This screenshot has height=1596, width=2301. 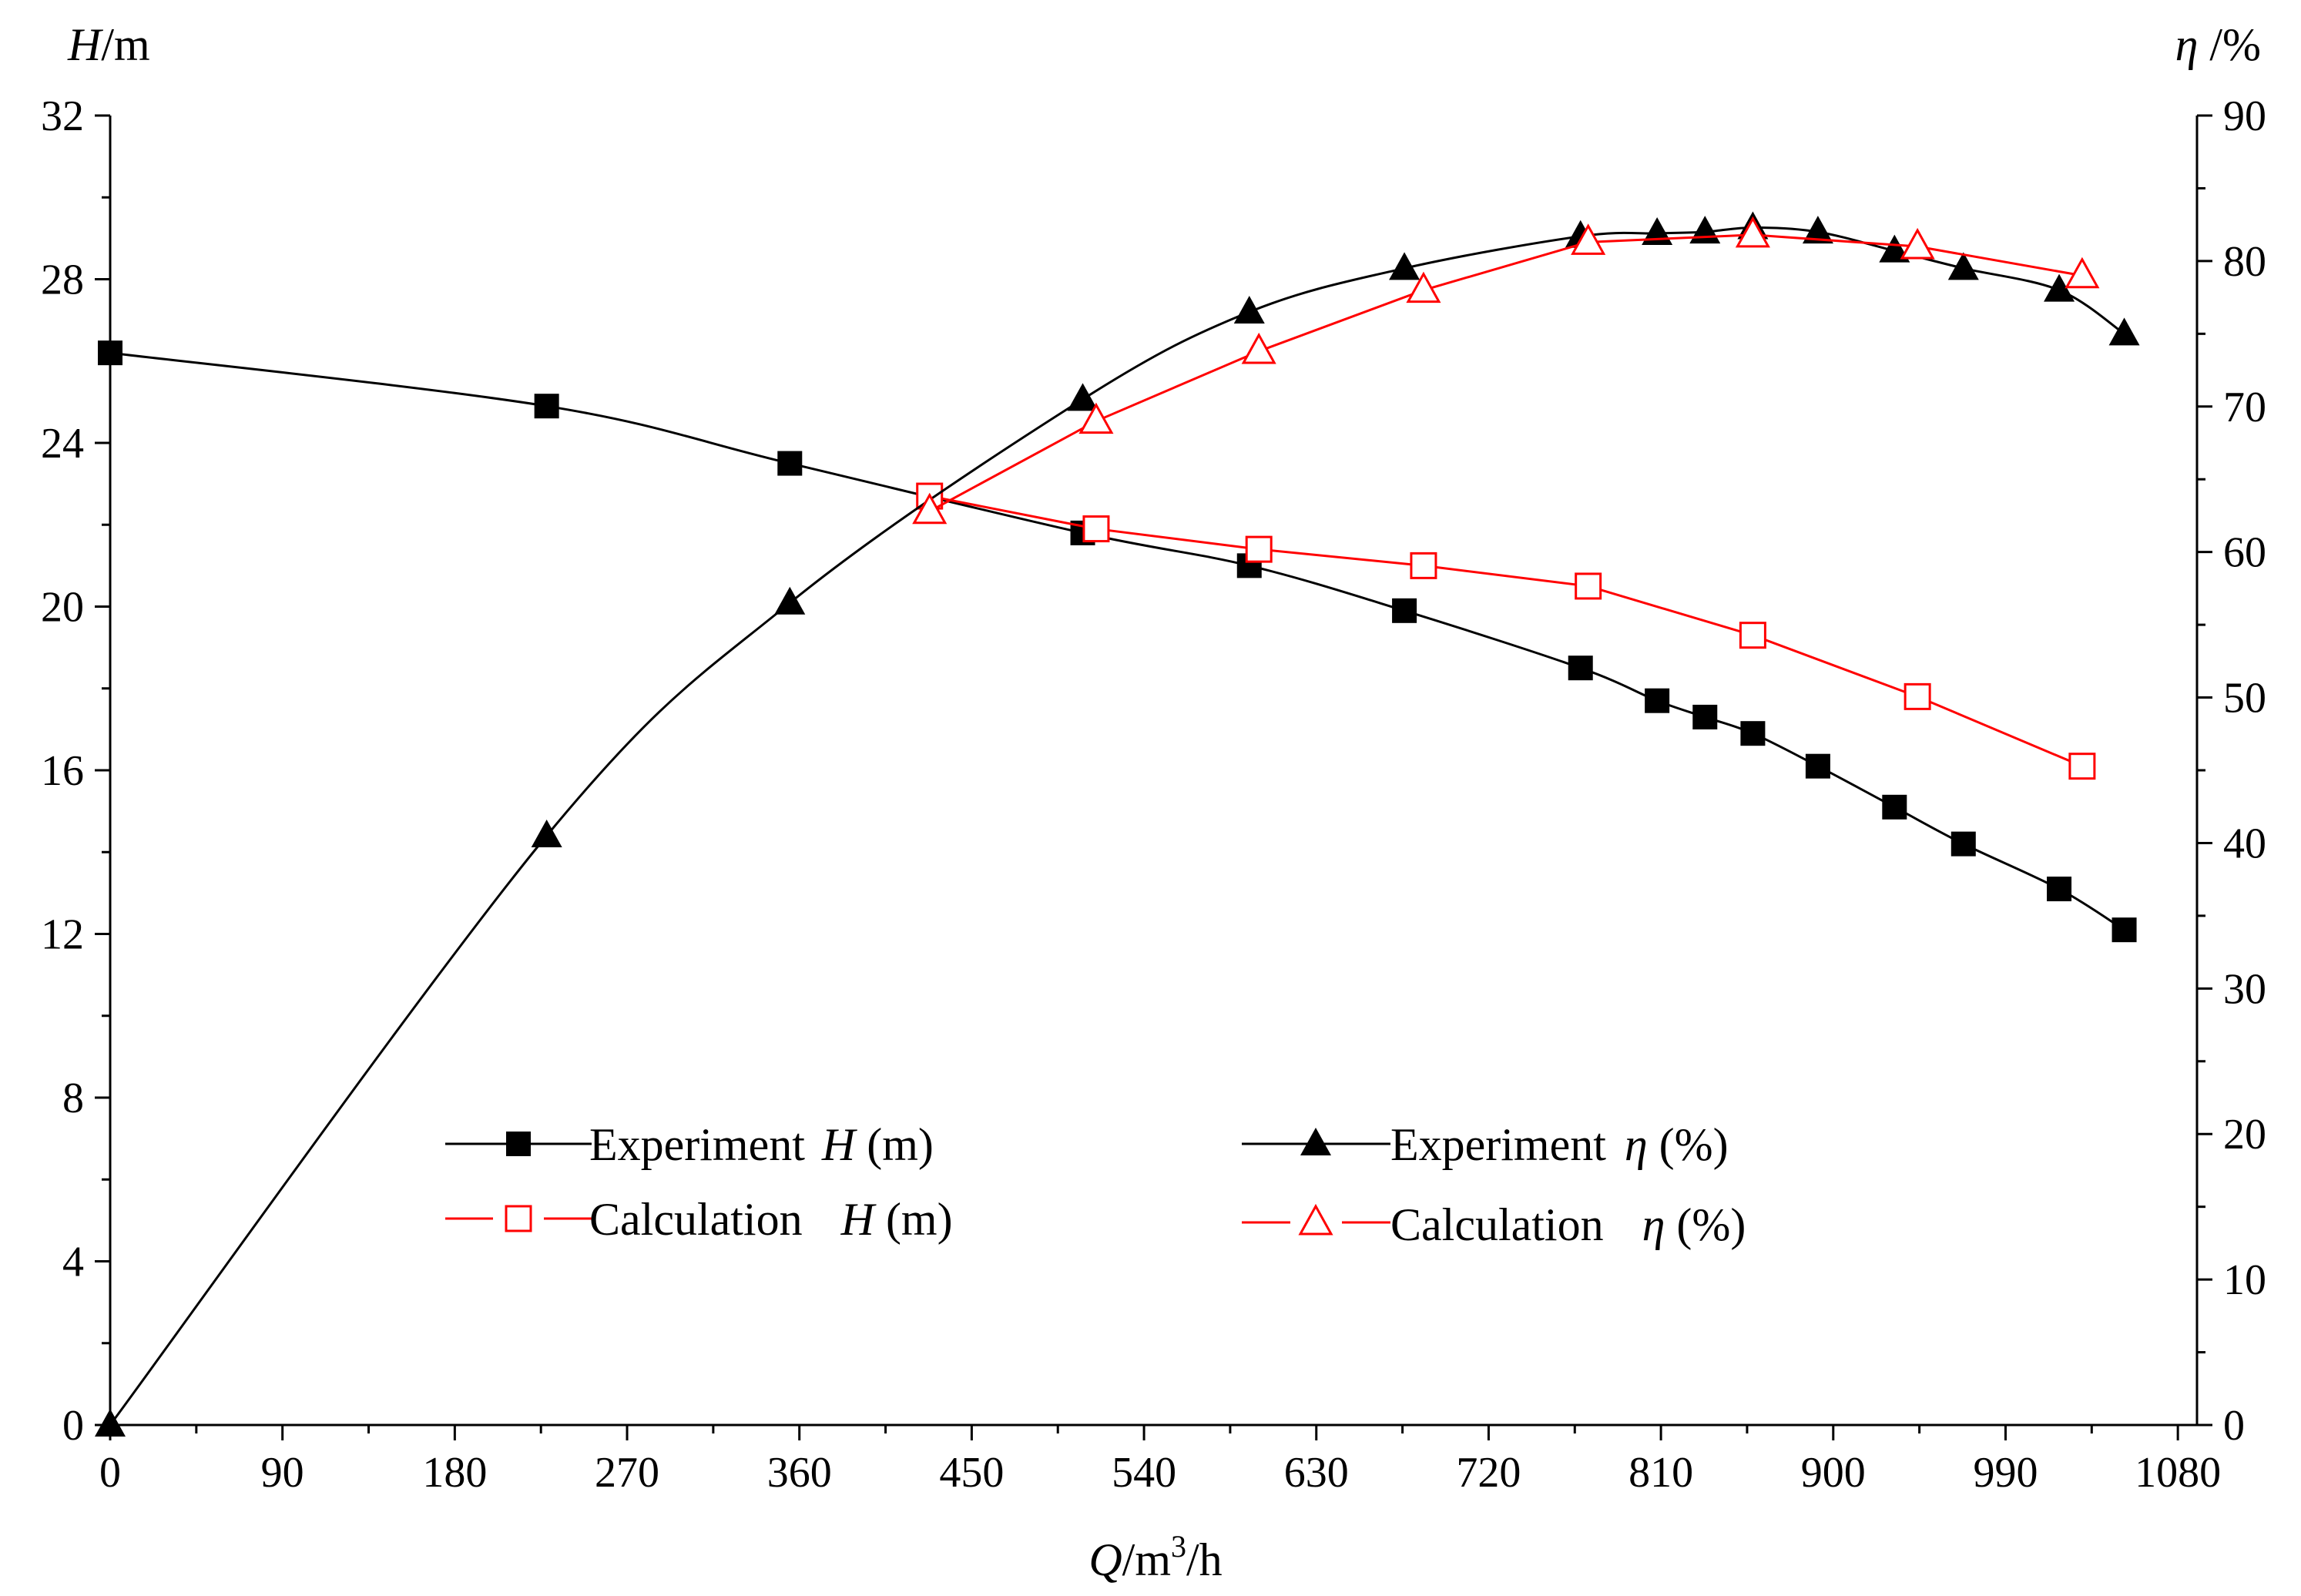 I want to click on x-tick-label: 90, so click(x=282, y=1473).